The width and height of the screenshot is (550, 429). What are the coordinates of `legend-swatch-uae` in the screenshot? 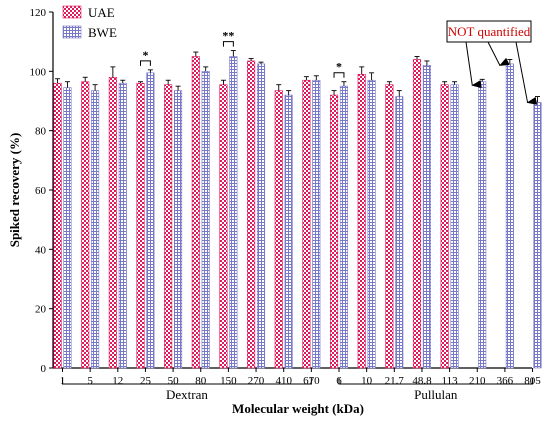 It's located at (72, 12).